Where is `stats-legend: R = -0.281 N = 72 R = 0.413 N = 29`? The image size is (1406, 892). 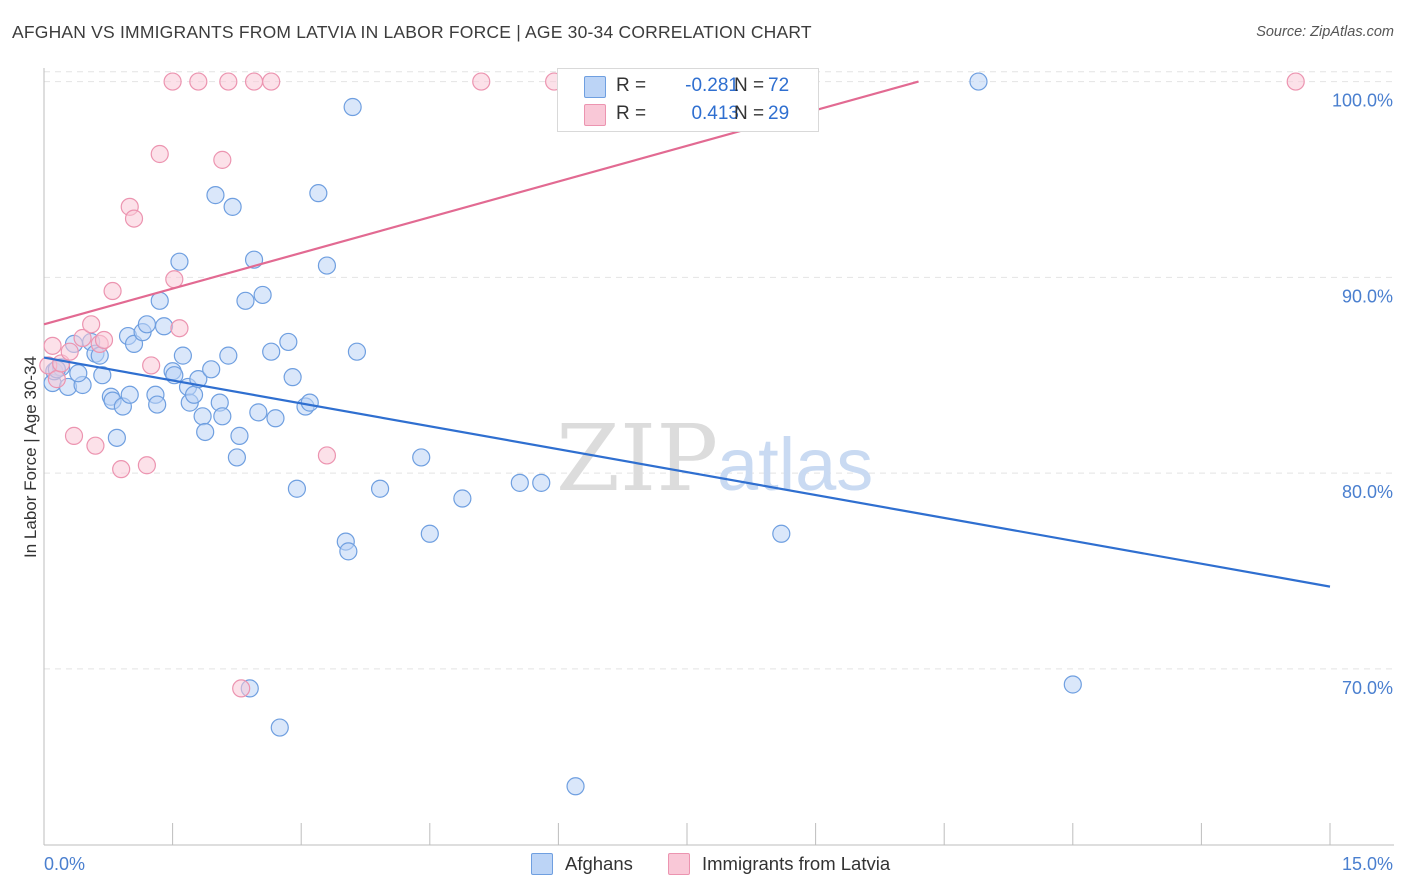
stats-legend: R = -0.281 N = 72 R = 0.413 N = 29 is located at coordinates (688, 100).